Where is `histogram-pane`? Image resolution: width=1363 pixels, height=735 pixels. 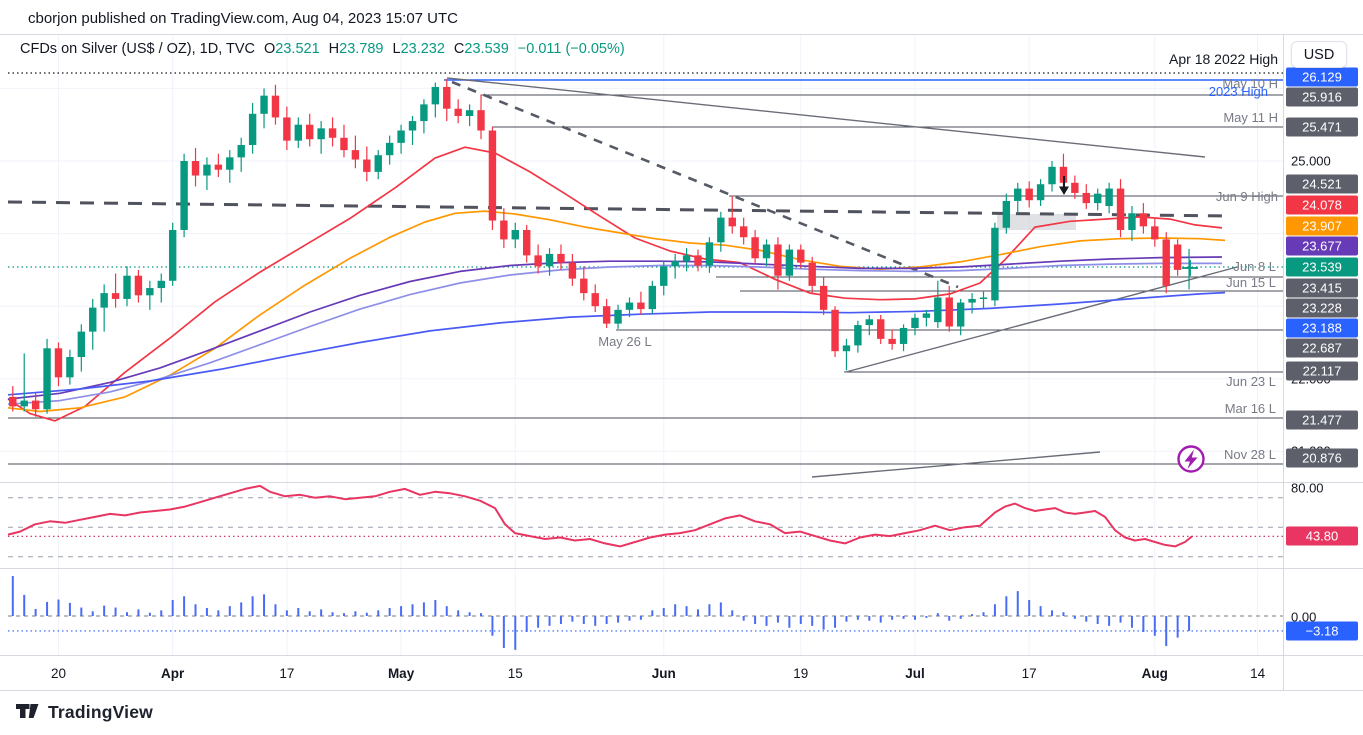 histogram-pane is located at coordinates (645, 613).